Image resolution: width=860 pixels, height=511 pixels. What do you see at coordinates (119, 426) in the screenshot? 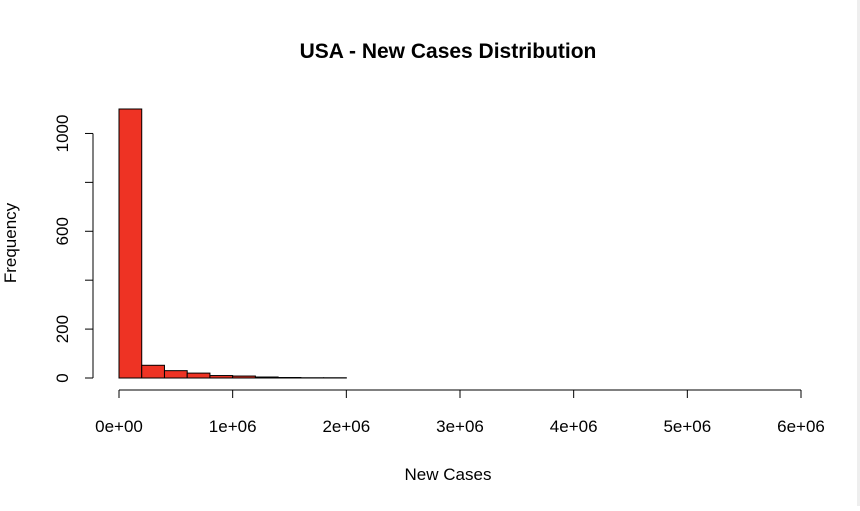
I see `x-tick-label: 0e+00` at bounding box center [119, 426].